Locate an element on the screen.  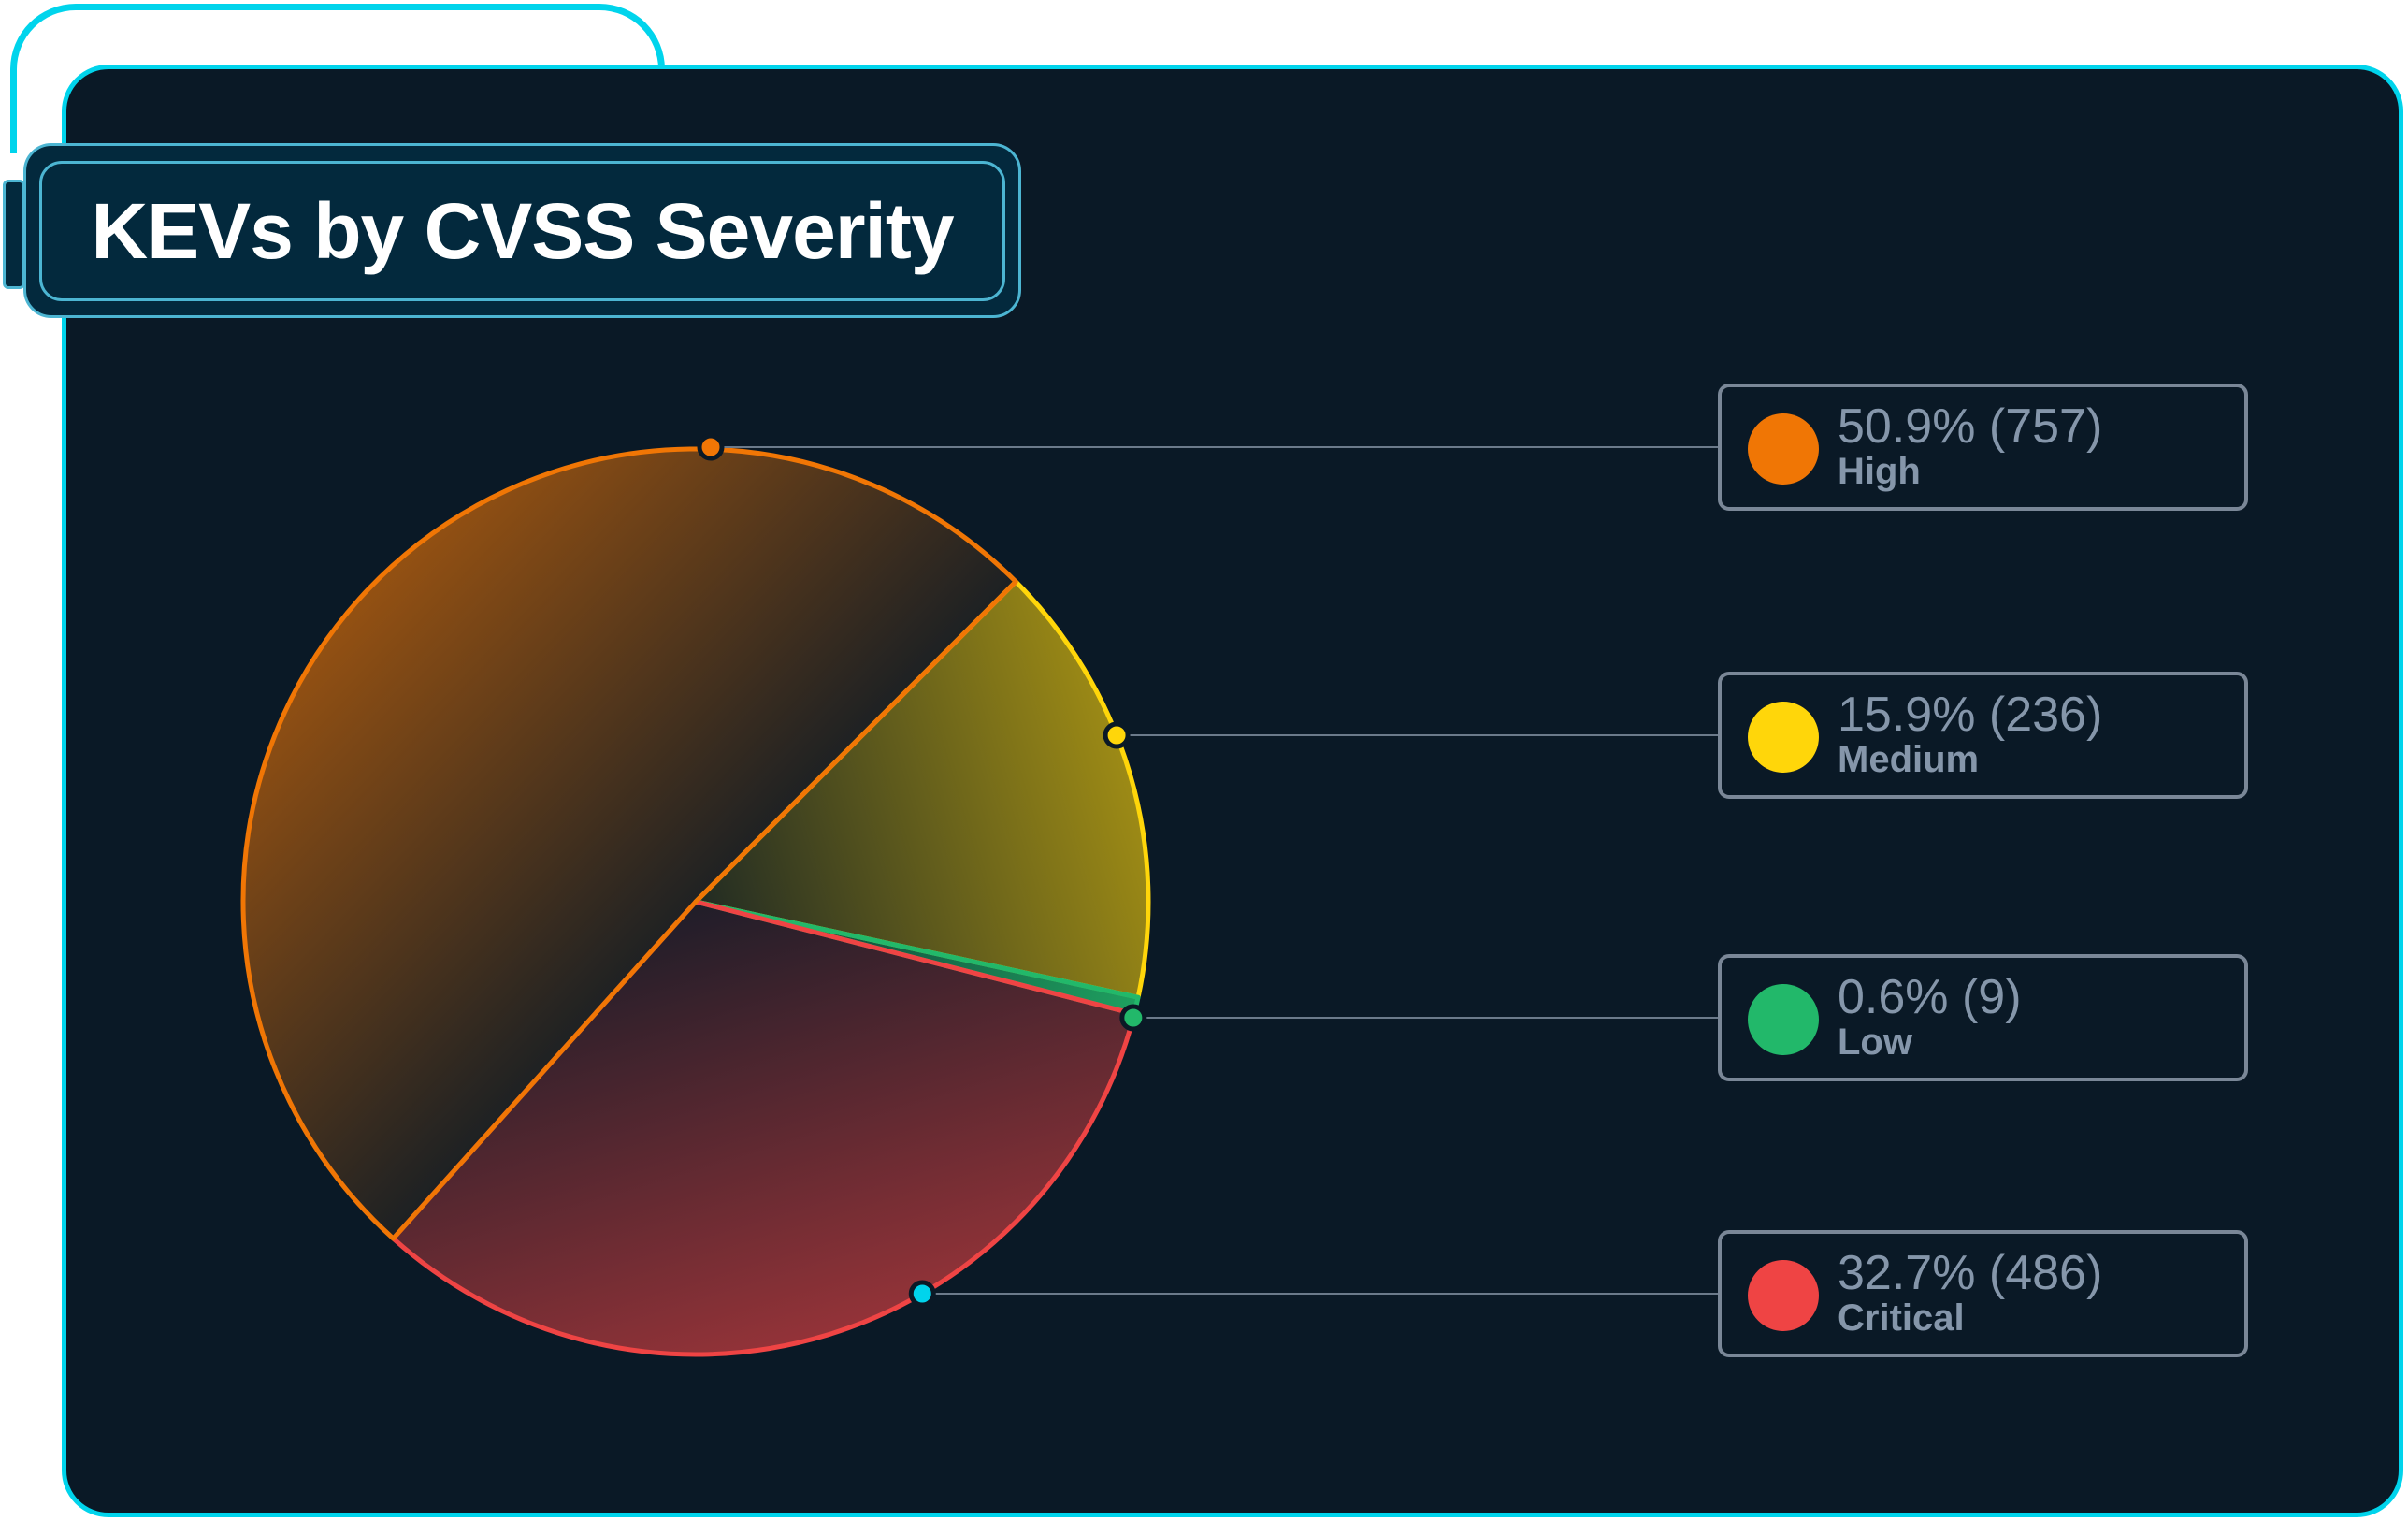
legend-item-high: 50.9% (757) High is located at coordinates (1983, 447).